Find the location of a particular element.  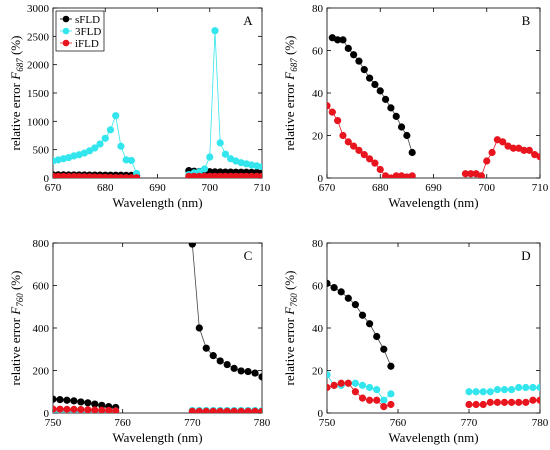

legend-marker-sFLD is located at coordinates (66, 19).